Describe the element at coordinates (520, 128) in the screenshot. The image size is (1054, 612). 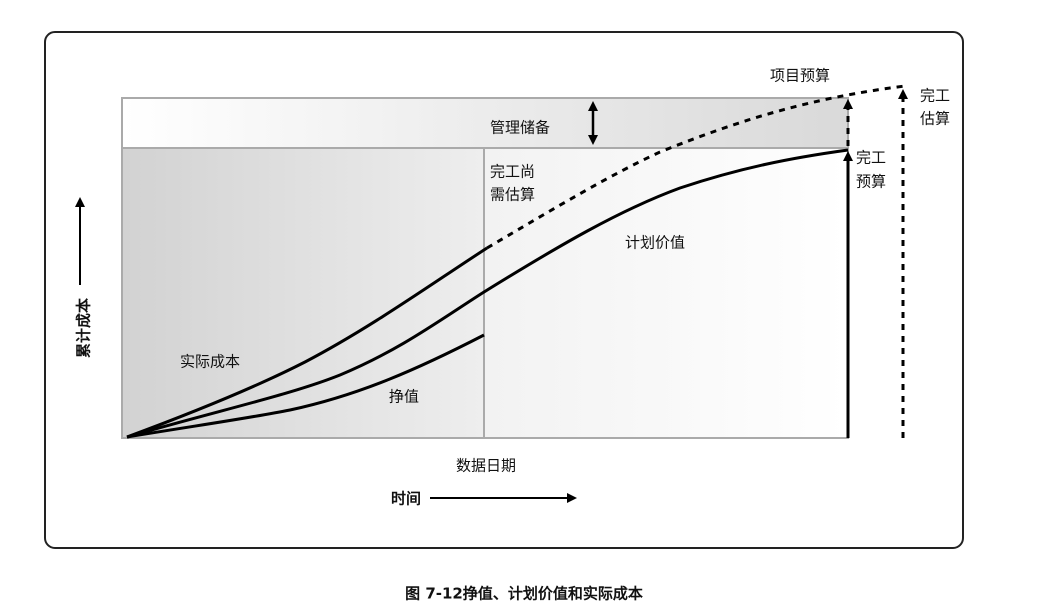
I see `label: 管理储备` at that location.